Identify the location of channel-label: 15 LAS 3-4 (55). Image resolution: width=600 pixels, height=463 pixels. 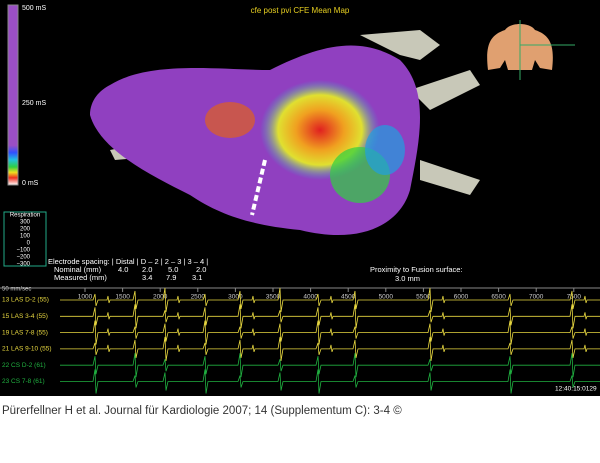
(25, 316).